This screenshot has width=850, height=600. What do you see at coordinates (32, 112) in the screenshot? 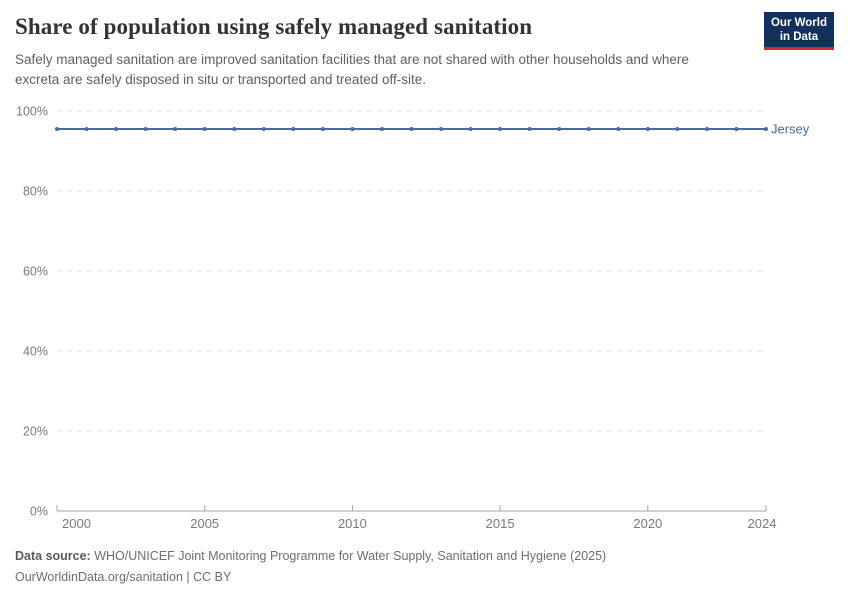
I see `y-axis-label: 100%` at bounding box center [32, 112].